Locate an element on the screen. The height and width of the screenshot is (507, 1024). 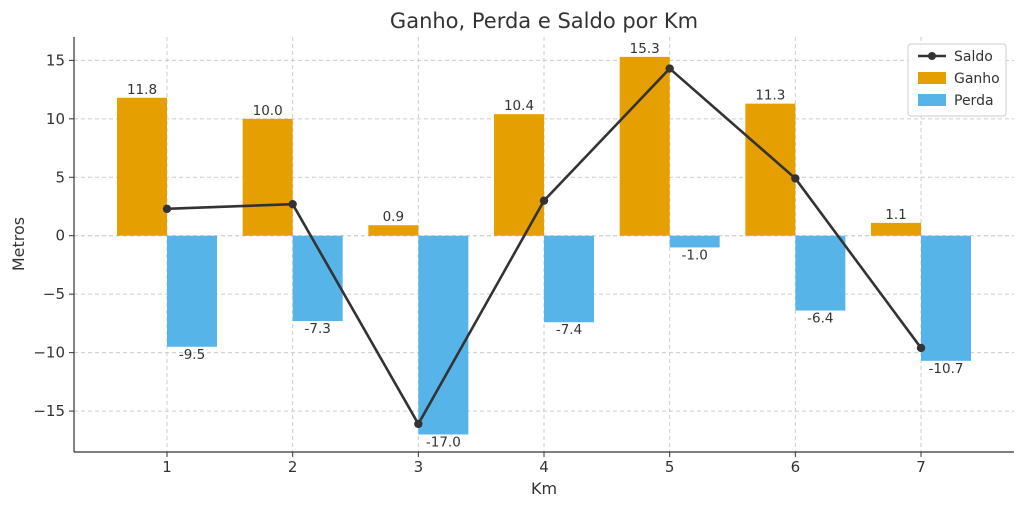
x-tick-label: 5 is located at coordinates (670, 467).